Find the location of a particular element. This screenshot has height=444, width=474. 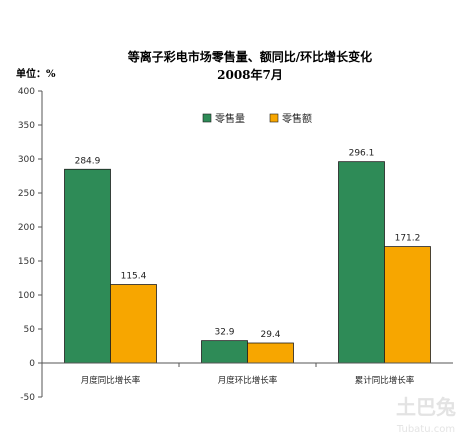

y-axis-ticks: 400 350 300 250 200 150 100 50 0 -50 is located at coordinates (30, 245).